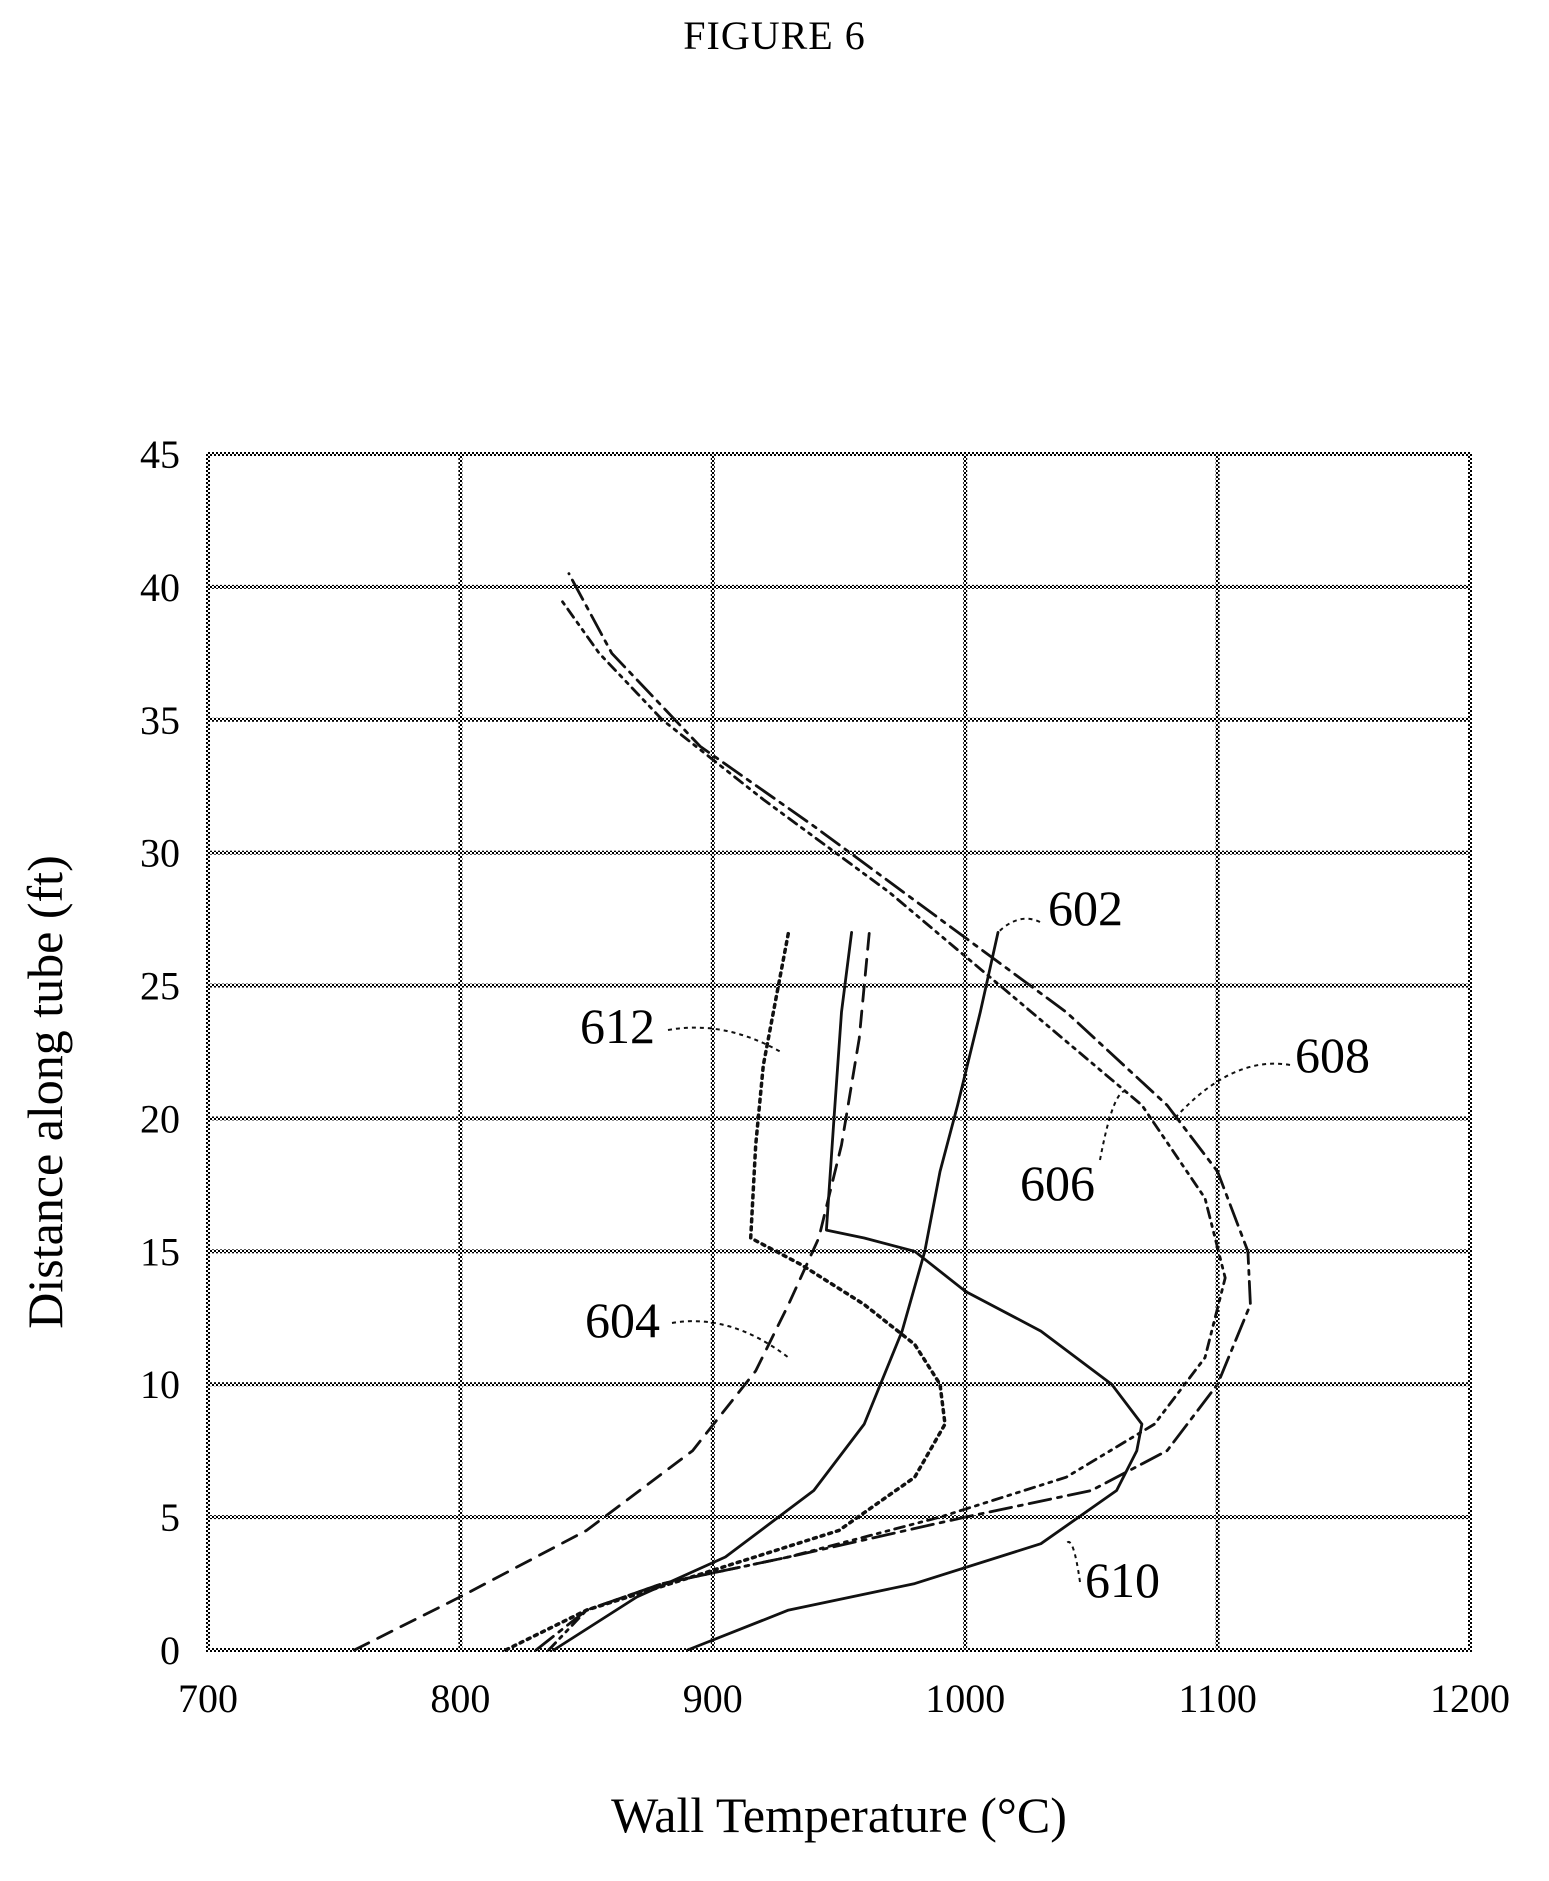  Describe the element at coordinates (170, 1517) in the screenshot. I see `y-tick-label: 5` at that location.